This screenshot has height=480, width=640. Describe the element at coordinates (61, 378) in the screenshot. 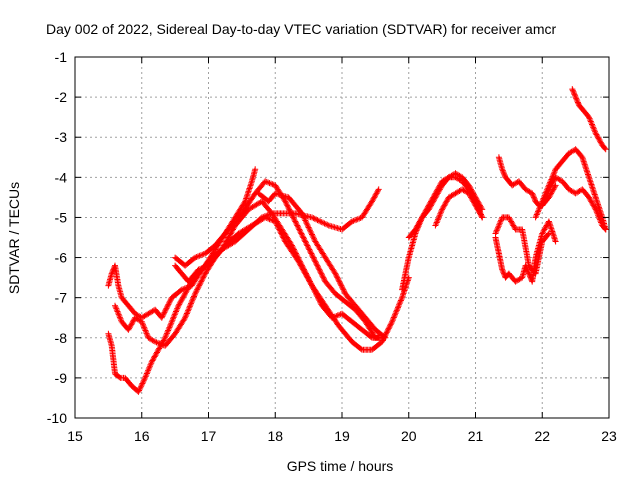

I see `y-tick-label: -9` at that location.